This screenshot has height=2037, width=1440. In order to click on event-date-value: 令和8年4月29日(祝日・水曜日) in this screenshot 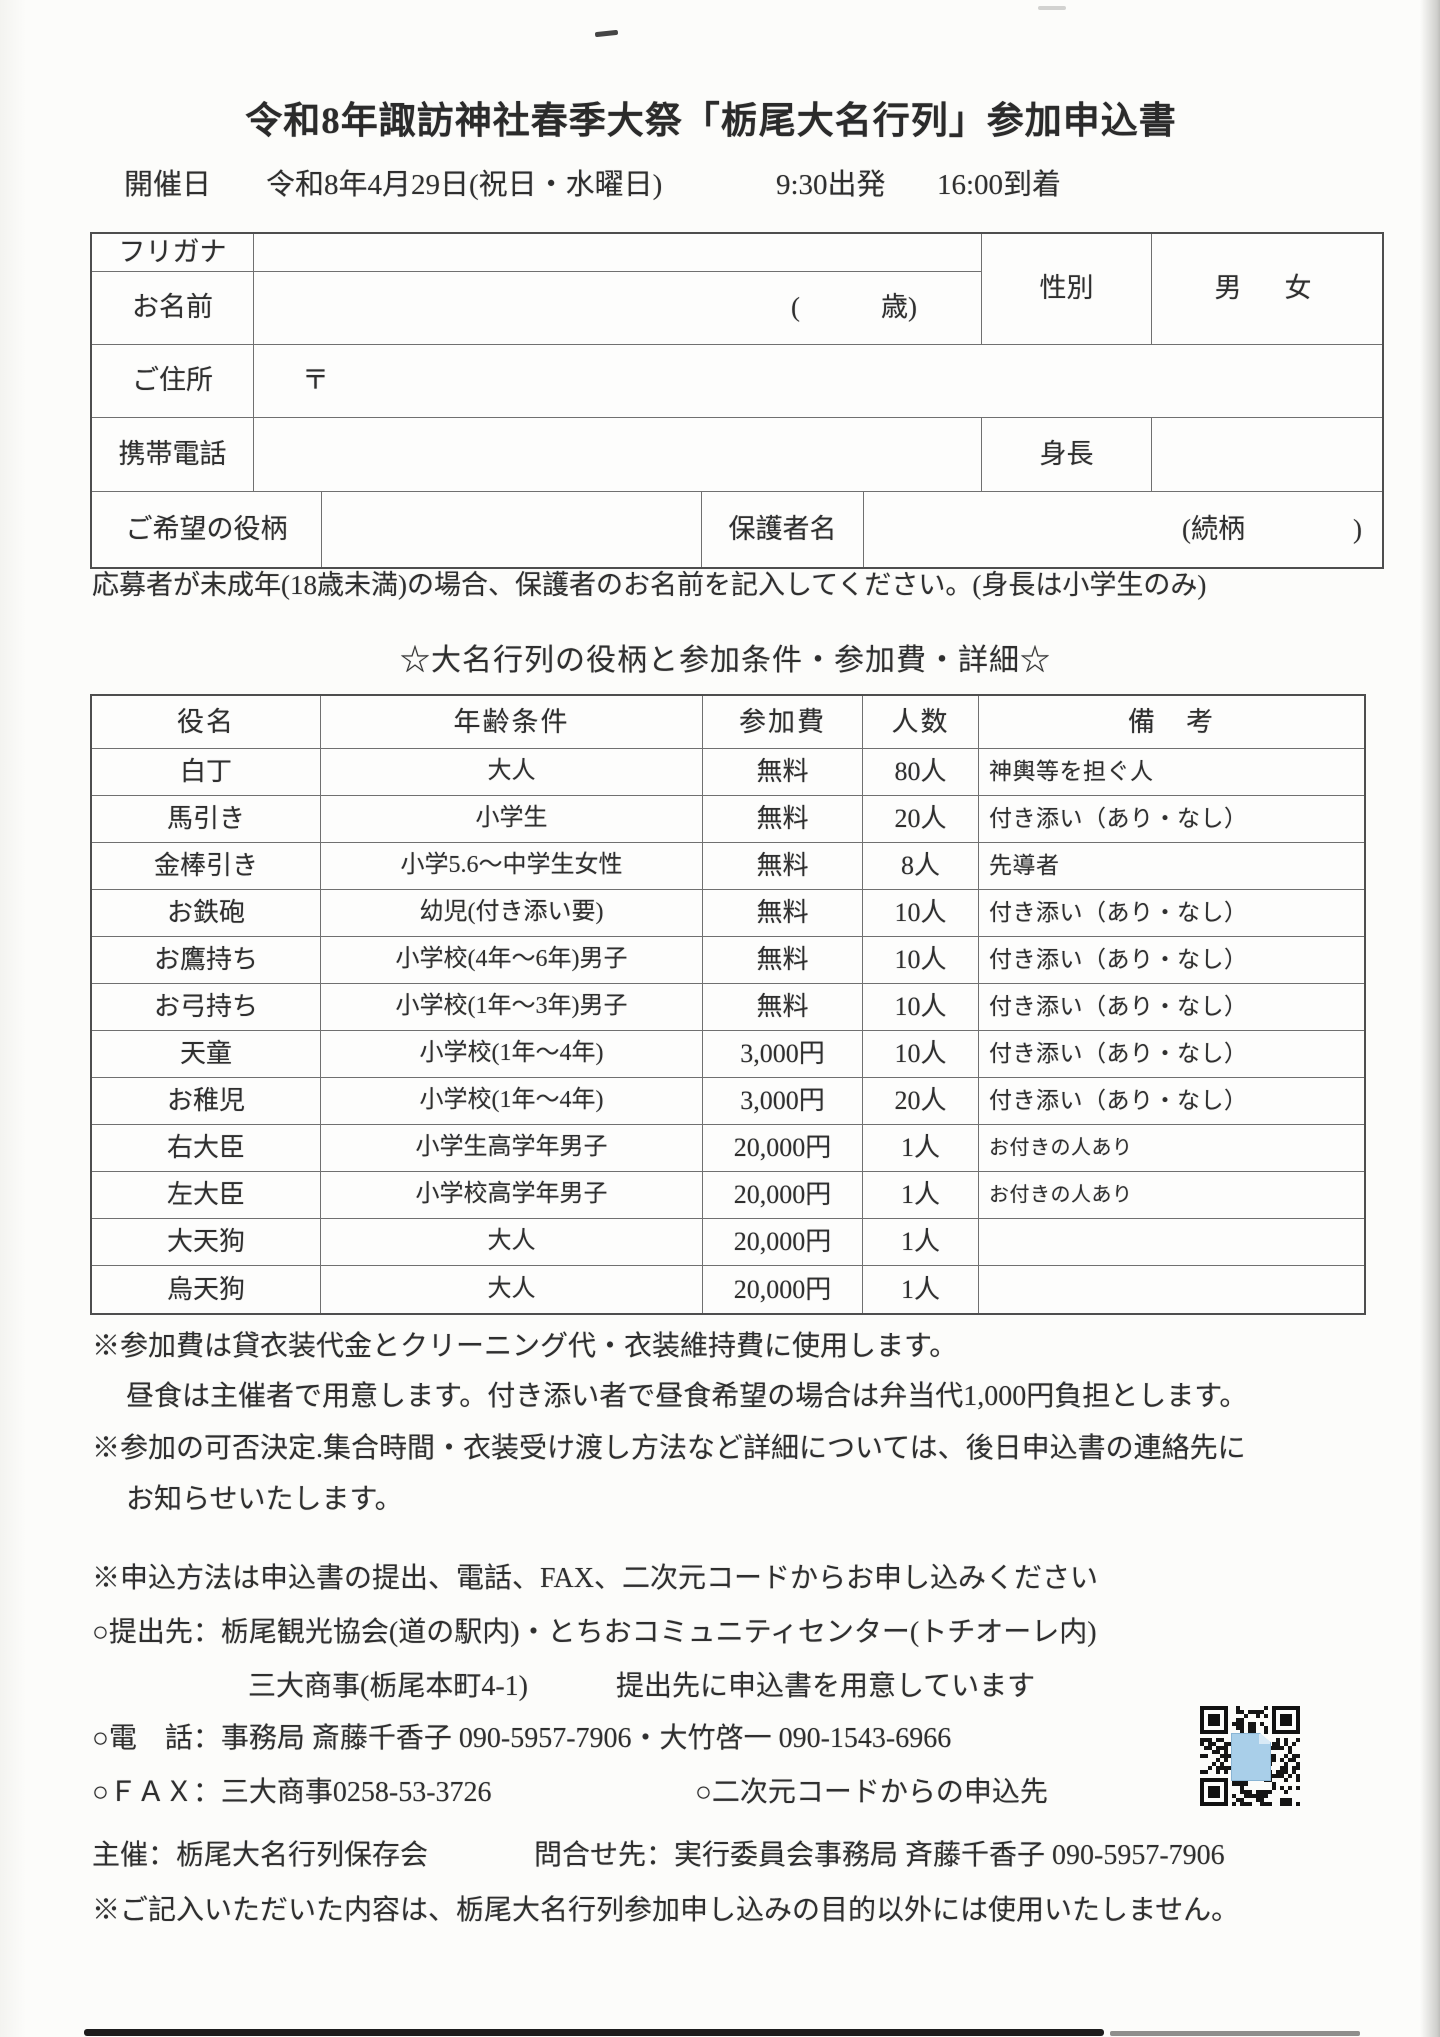, I will do `click(464, 185)`.